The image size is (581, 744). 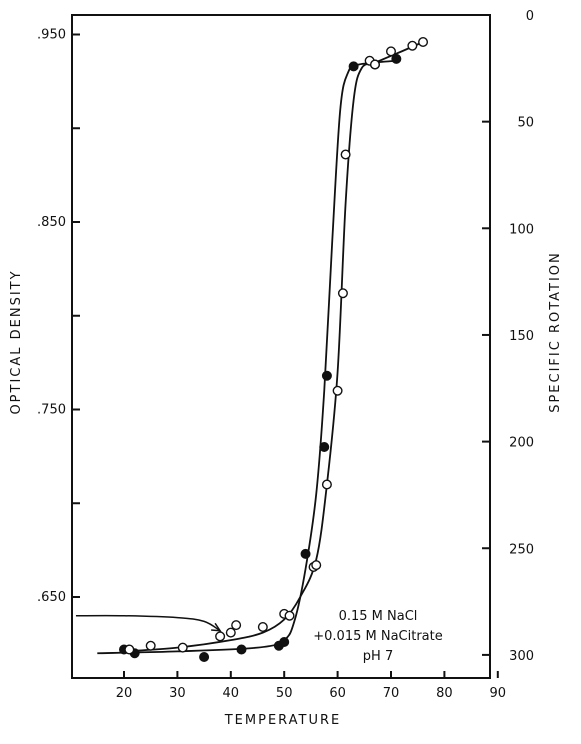 What do you see at coordinates (378, 656) in the screenshot?
I see `annotation-line-3: pH 7` at bounding box center [378, 656].